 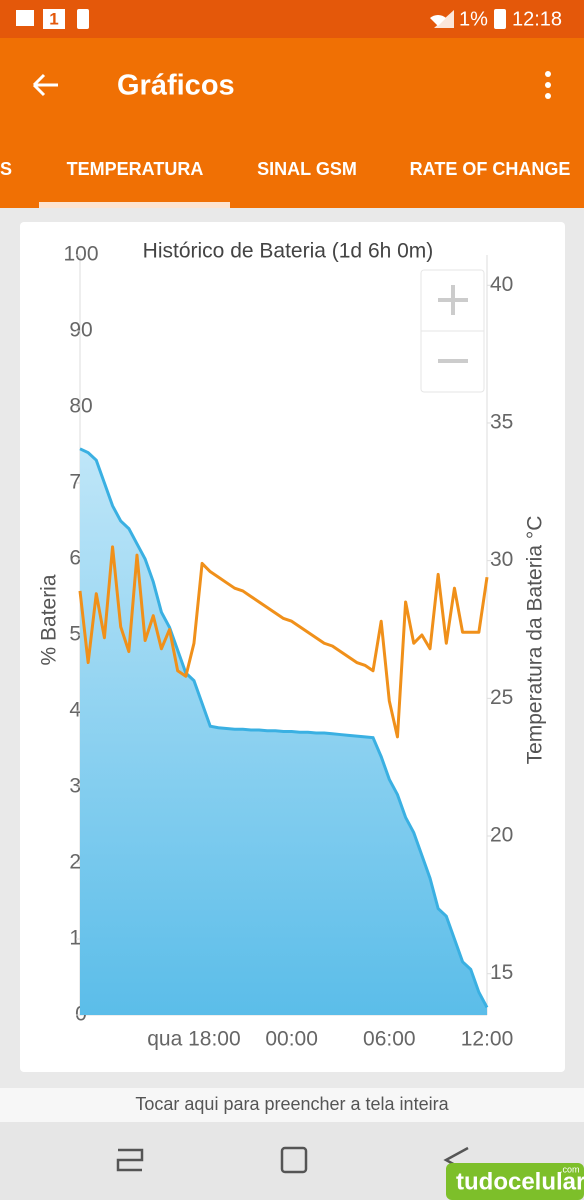 What do you see at coordinates (473, 19) in the screenshot?
I see `battery-percent: 1%` at bounding box center [473, 19].